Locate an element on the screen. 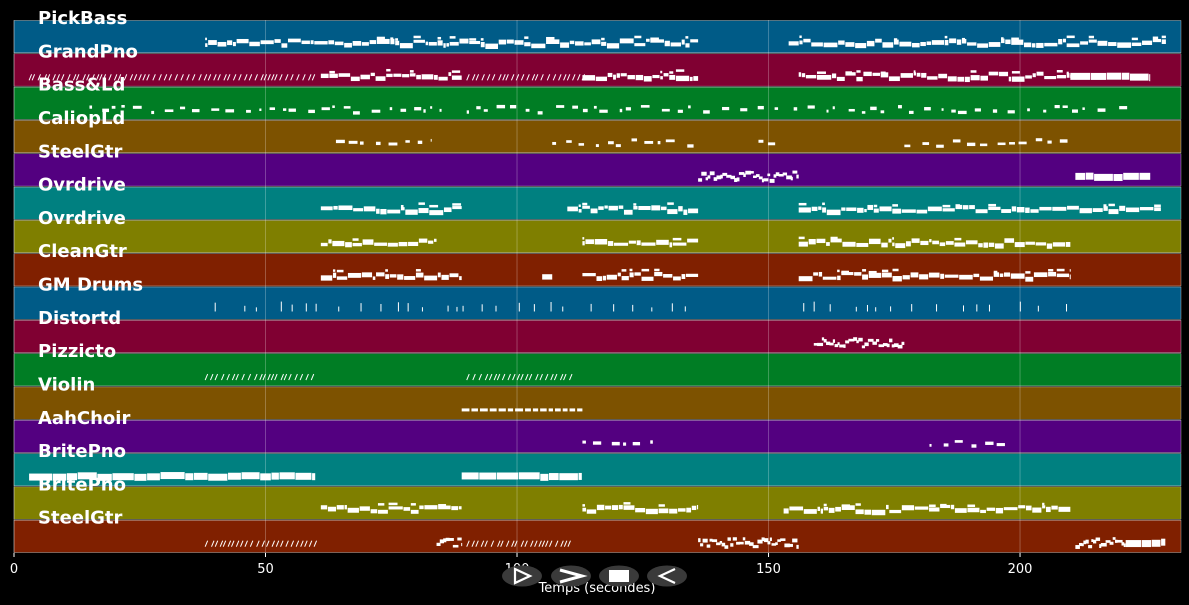  track-label: BritePno is located at coordinates (82, 484).